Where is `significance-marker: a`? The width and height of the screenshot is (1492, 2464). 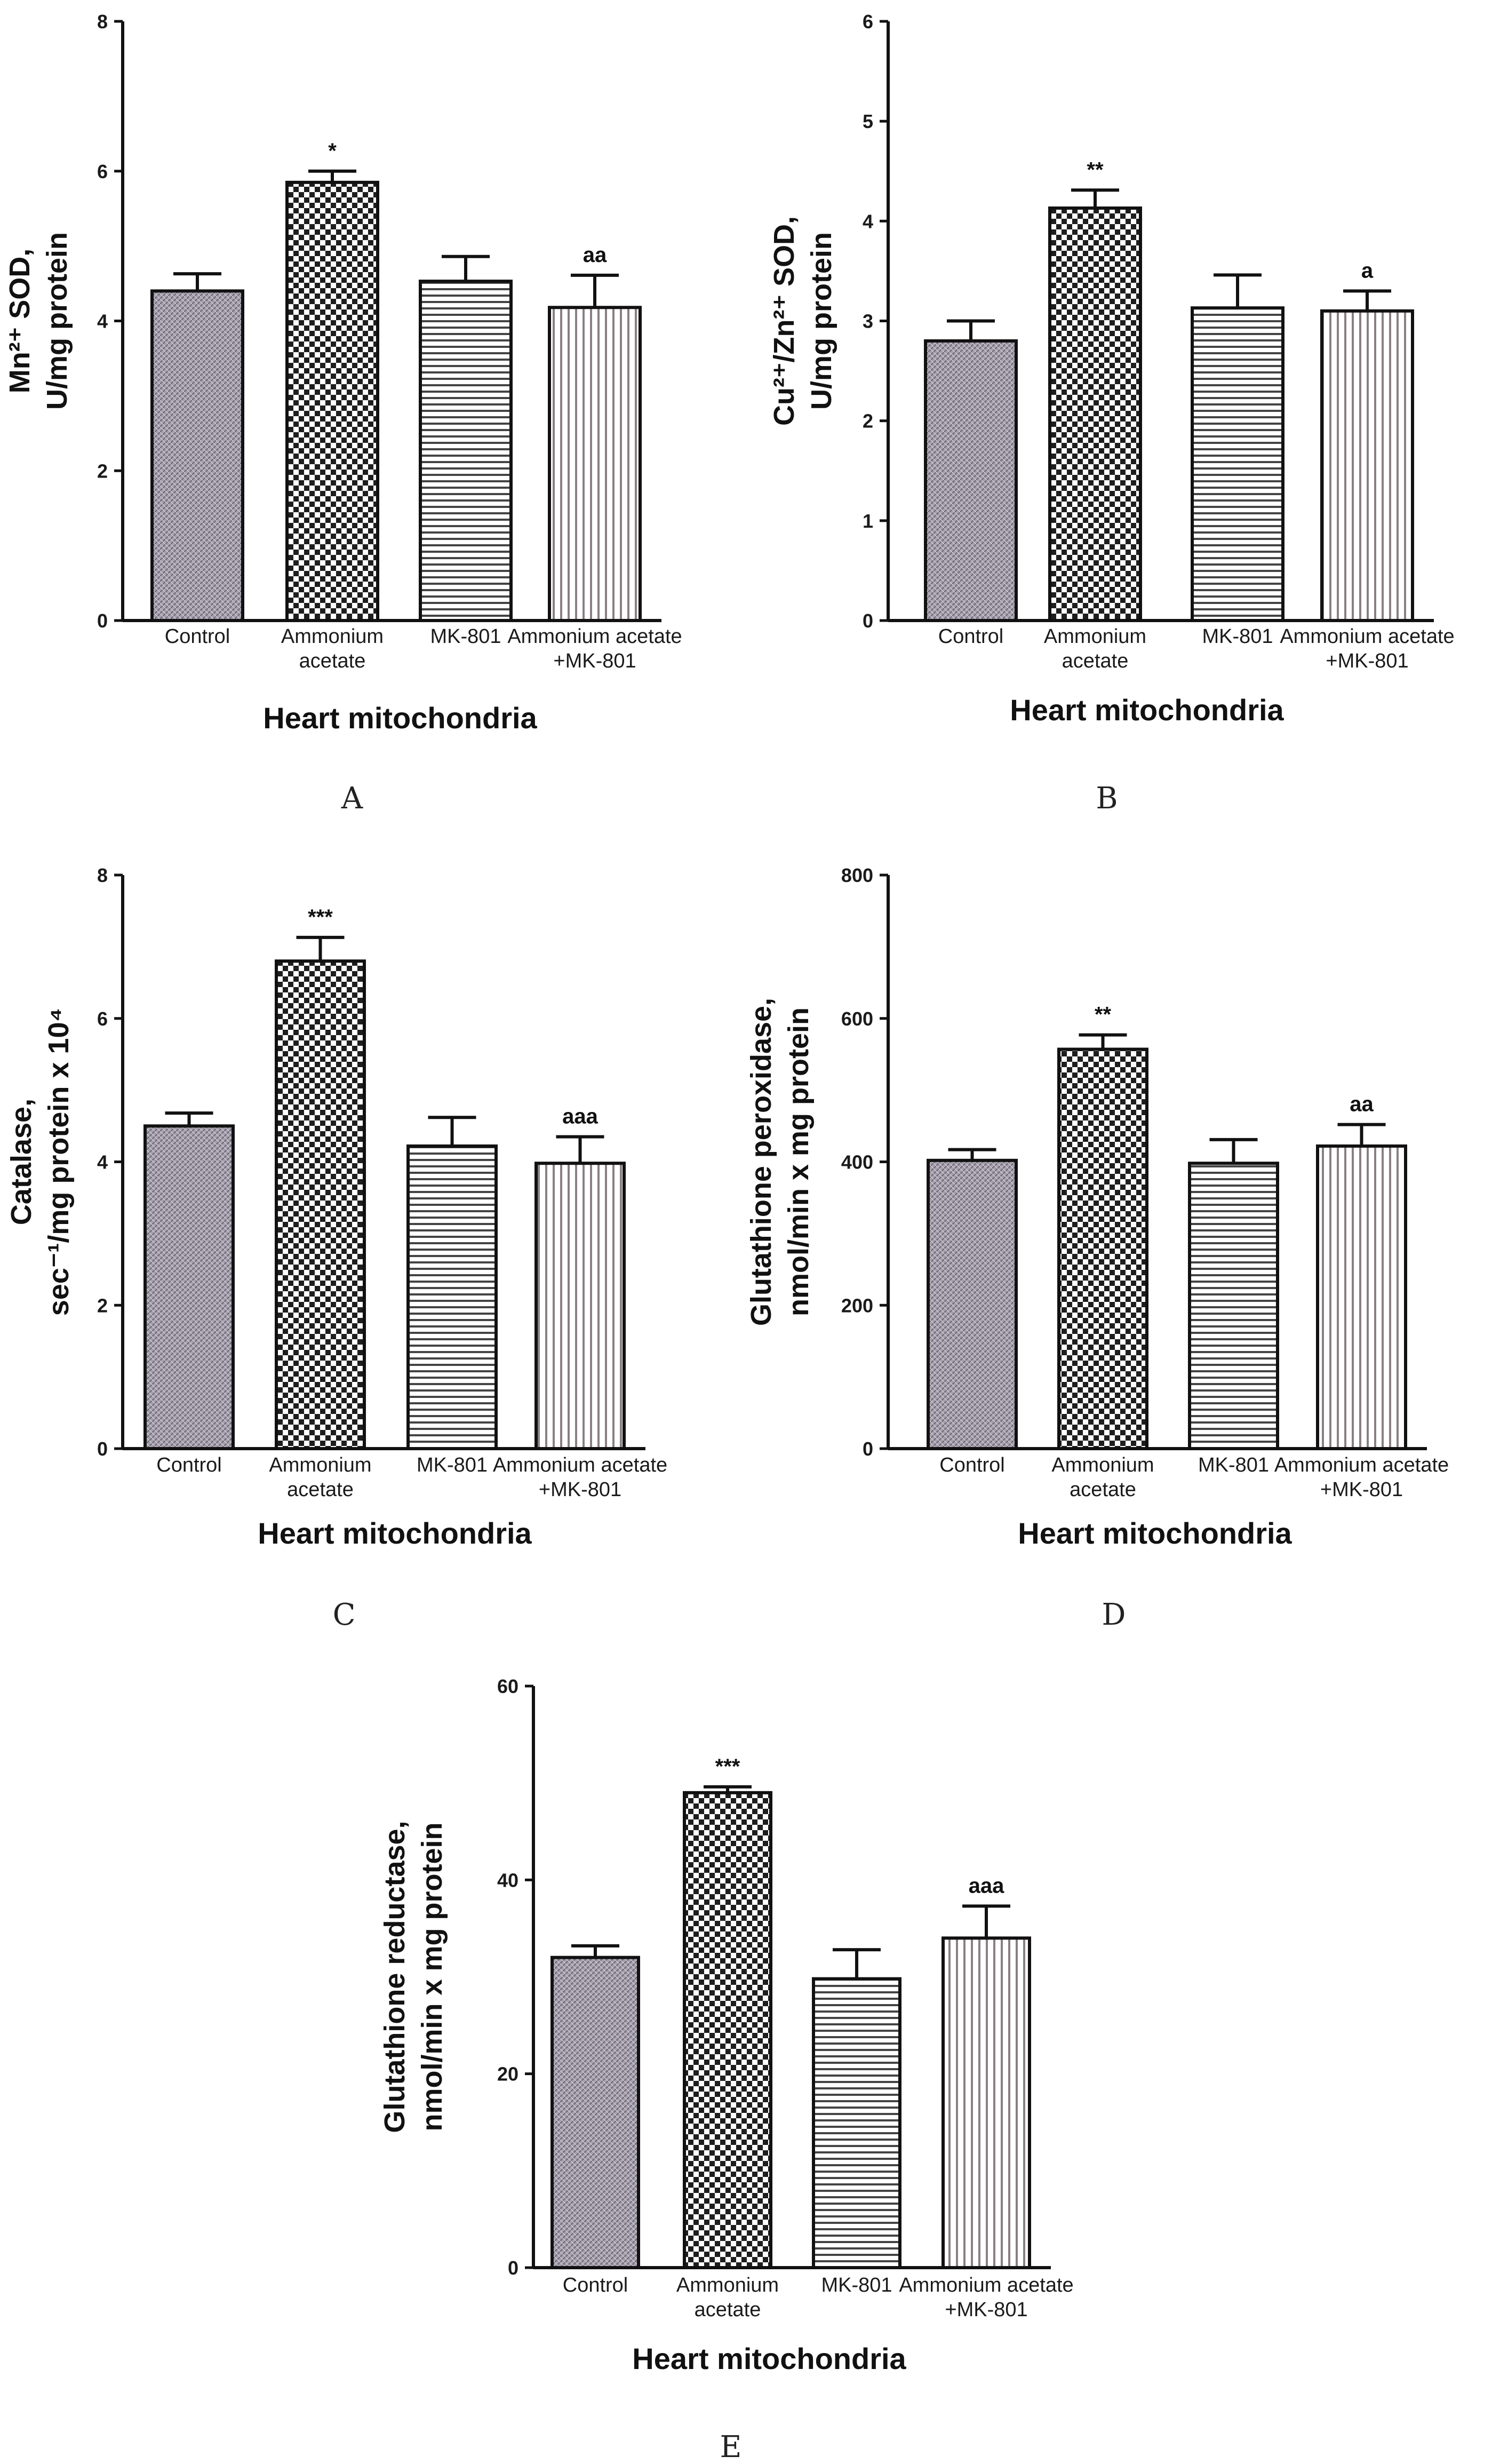 significance-marker: a is located at coordinates (1367, 270).